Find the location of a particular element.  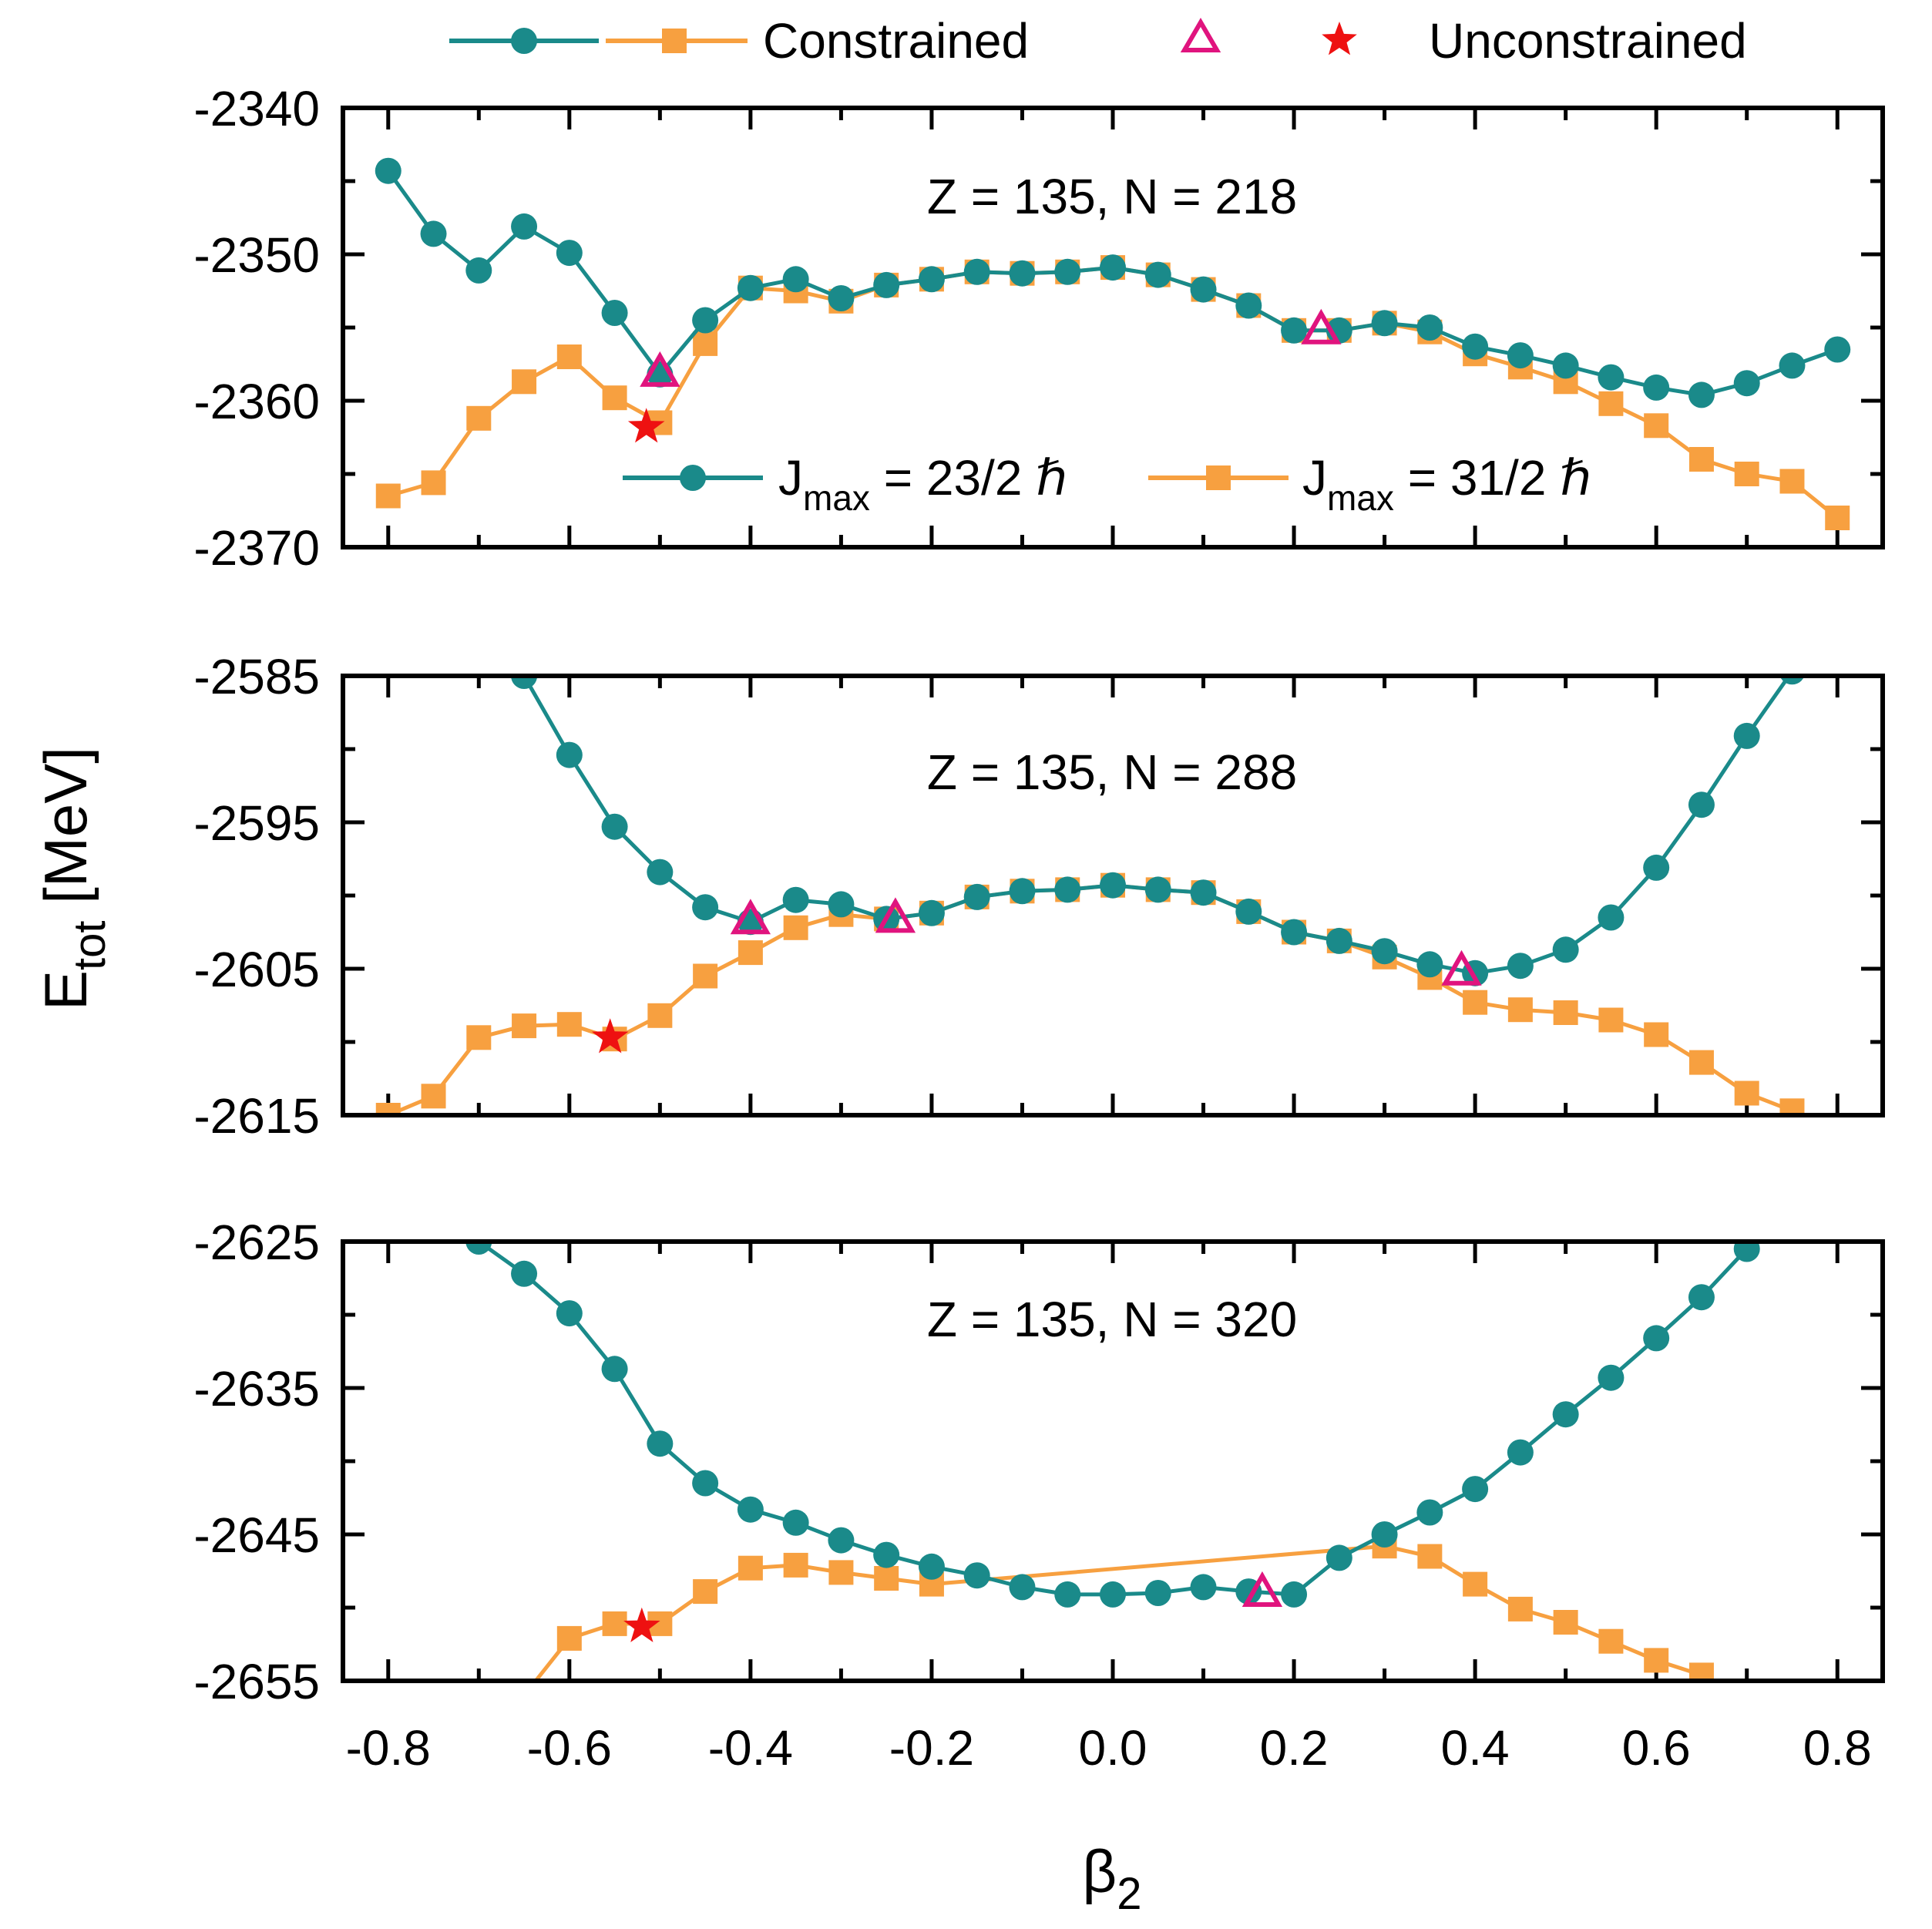

y-tick-label: -2360 is located at coordinates (256, 401).